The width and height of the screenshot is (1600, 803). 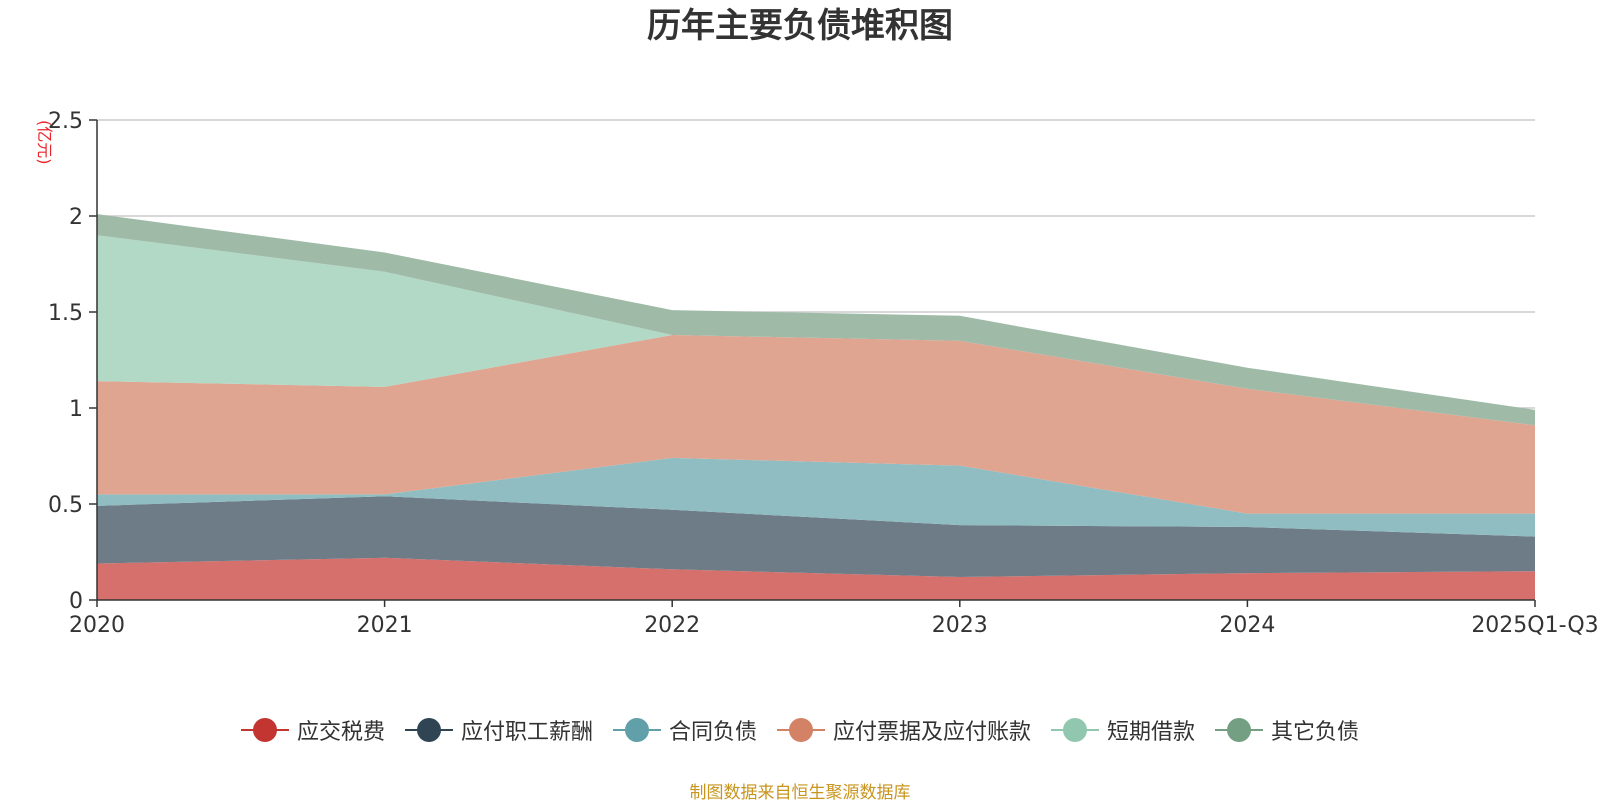 What do you see at coordinates (960, 625) in the screenshot?
I see `x-tick-label: 2023` at bounding box center [960, 625].